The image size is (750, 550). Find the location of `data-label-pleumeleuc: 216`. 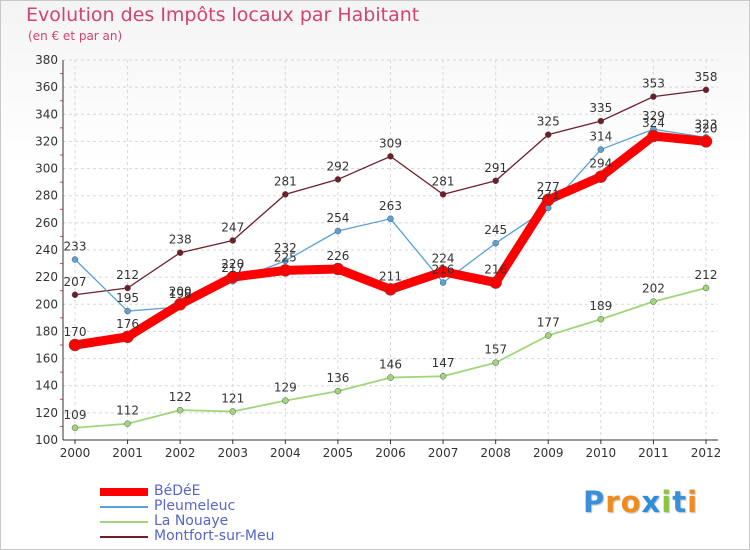

data-label-pleumeleuc: 216 is located at coordinates (443, 270).